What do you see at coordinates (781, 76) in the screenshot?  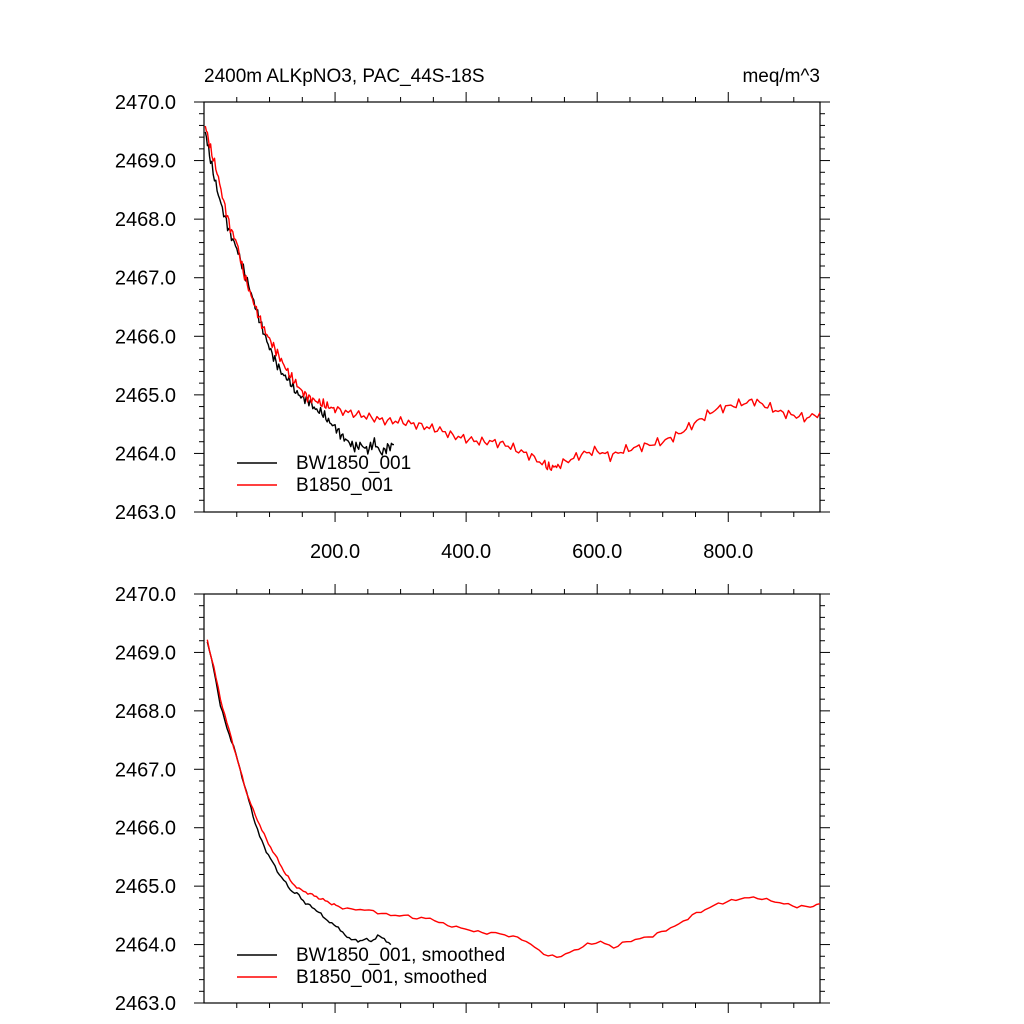 I see `chart-units: meq/m^3` at bounding box center [781, 76].